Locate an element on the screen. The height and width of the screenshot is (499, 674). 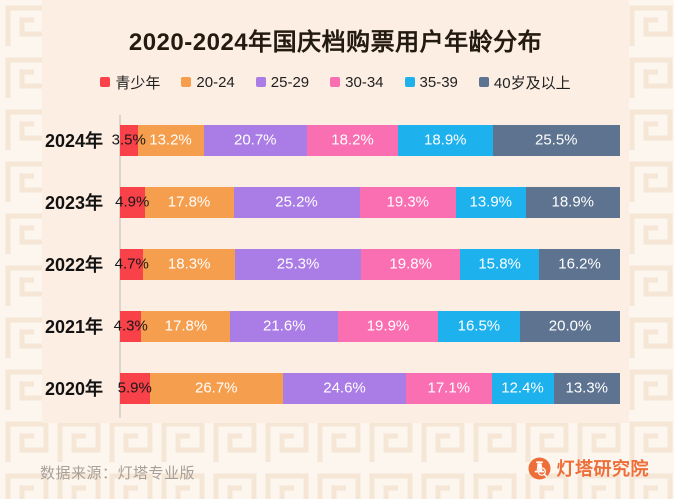
segment-value-label: 4.3% is located at coordinates (130, 326).